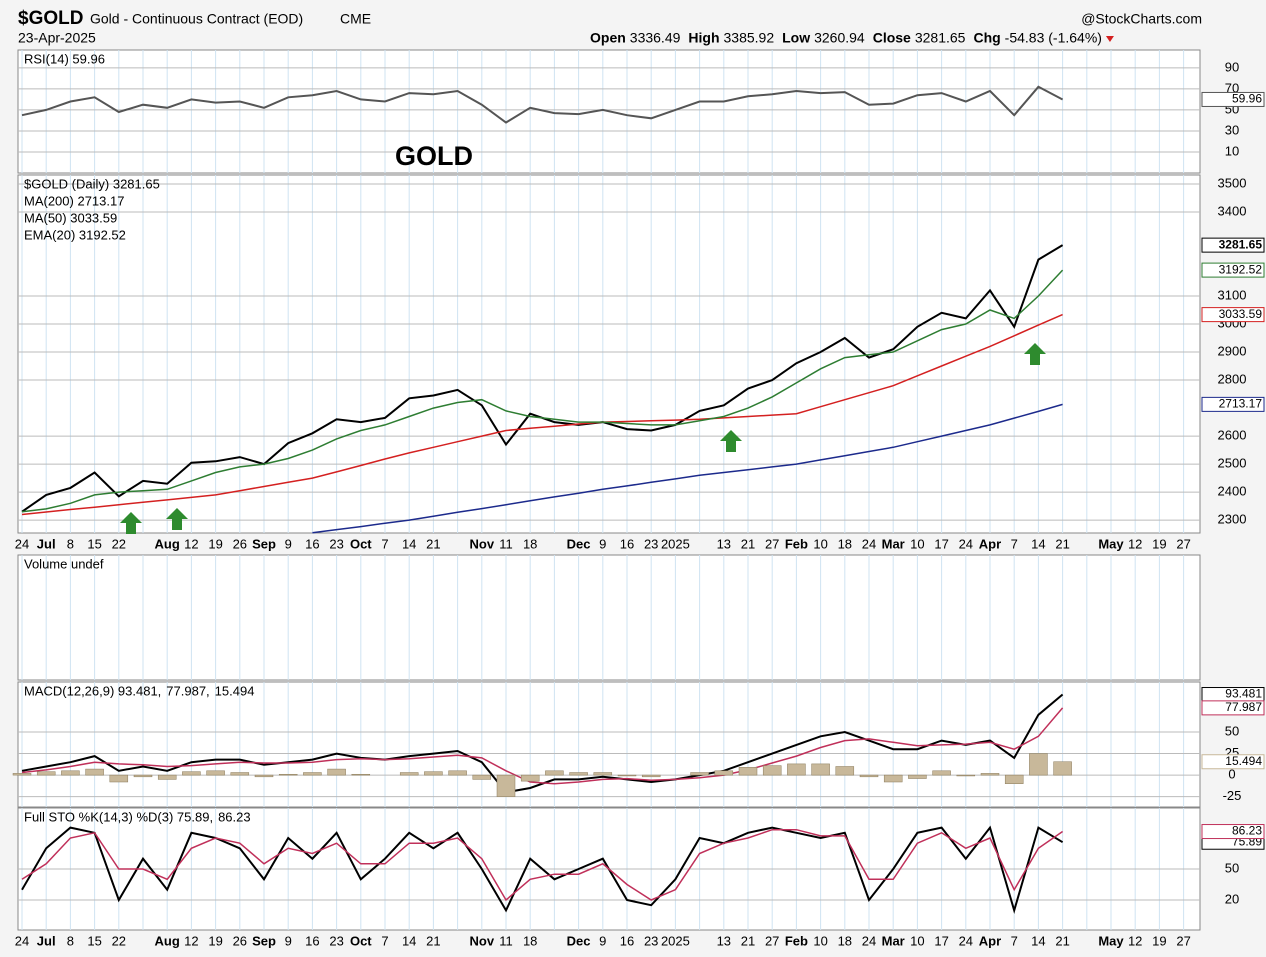 This screenshot has height=957, width=1266. I want to click on legend-entry: MA(50) 3033.59, so click(70, 217).